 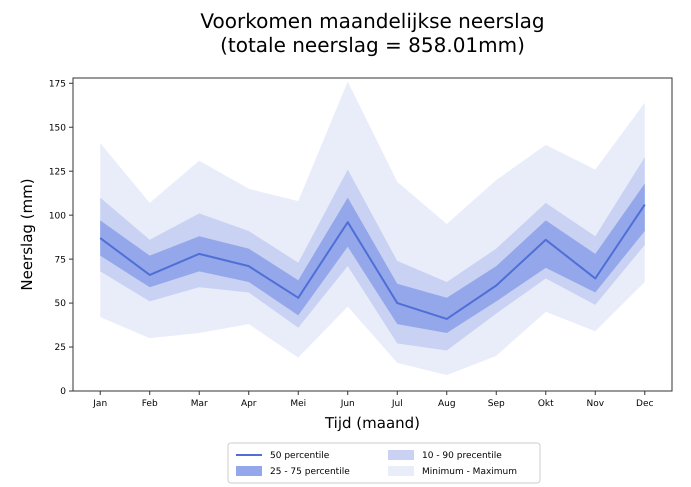 What do you see at coordinates (60, 260) in the screenshot?
I see `y-tick-label: 75` at bounding box center [60, 260].